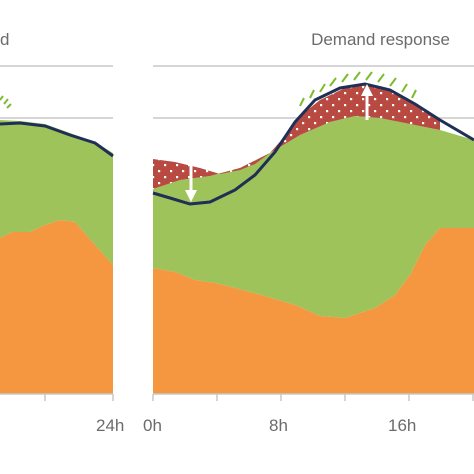 The image size is (474, 474). Describe the element at coordinates (56, 192) in the screenshot. I see `left-solar-area` at that location.